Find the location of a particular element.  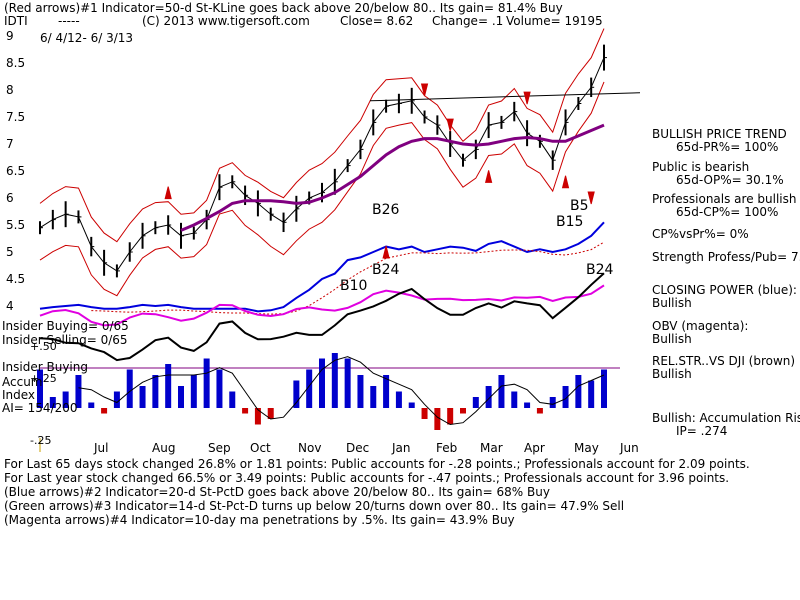

pr-value: 65d-PR%= 100% is located at coordinates (727, 147).